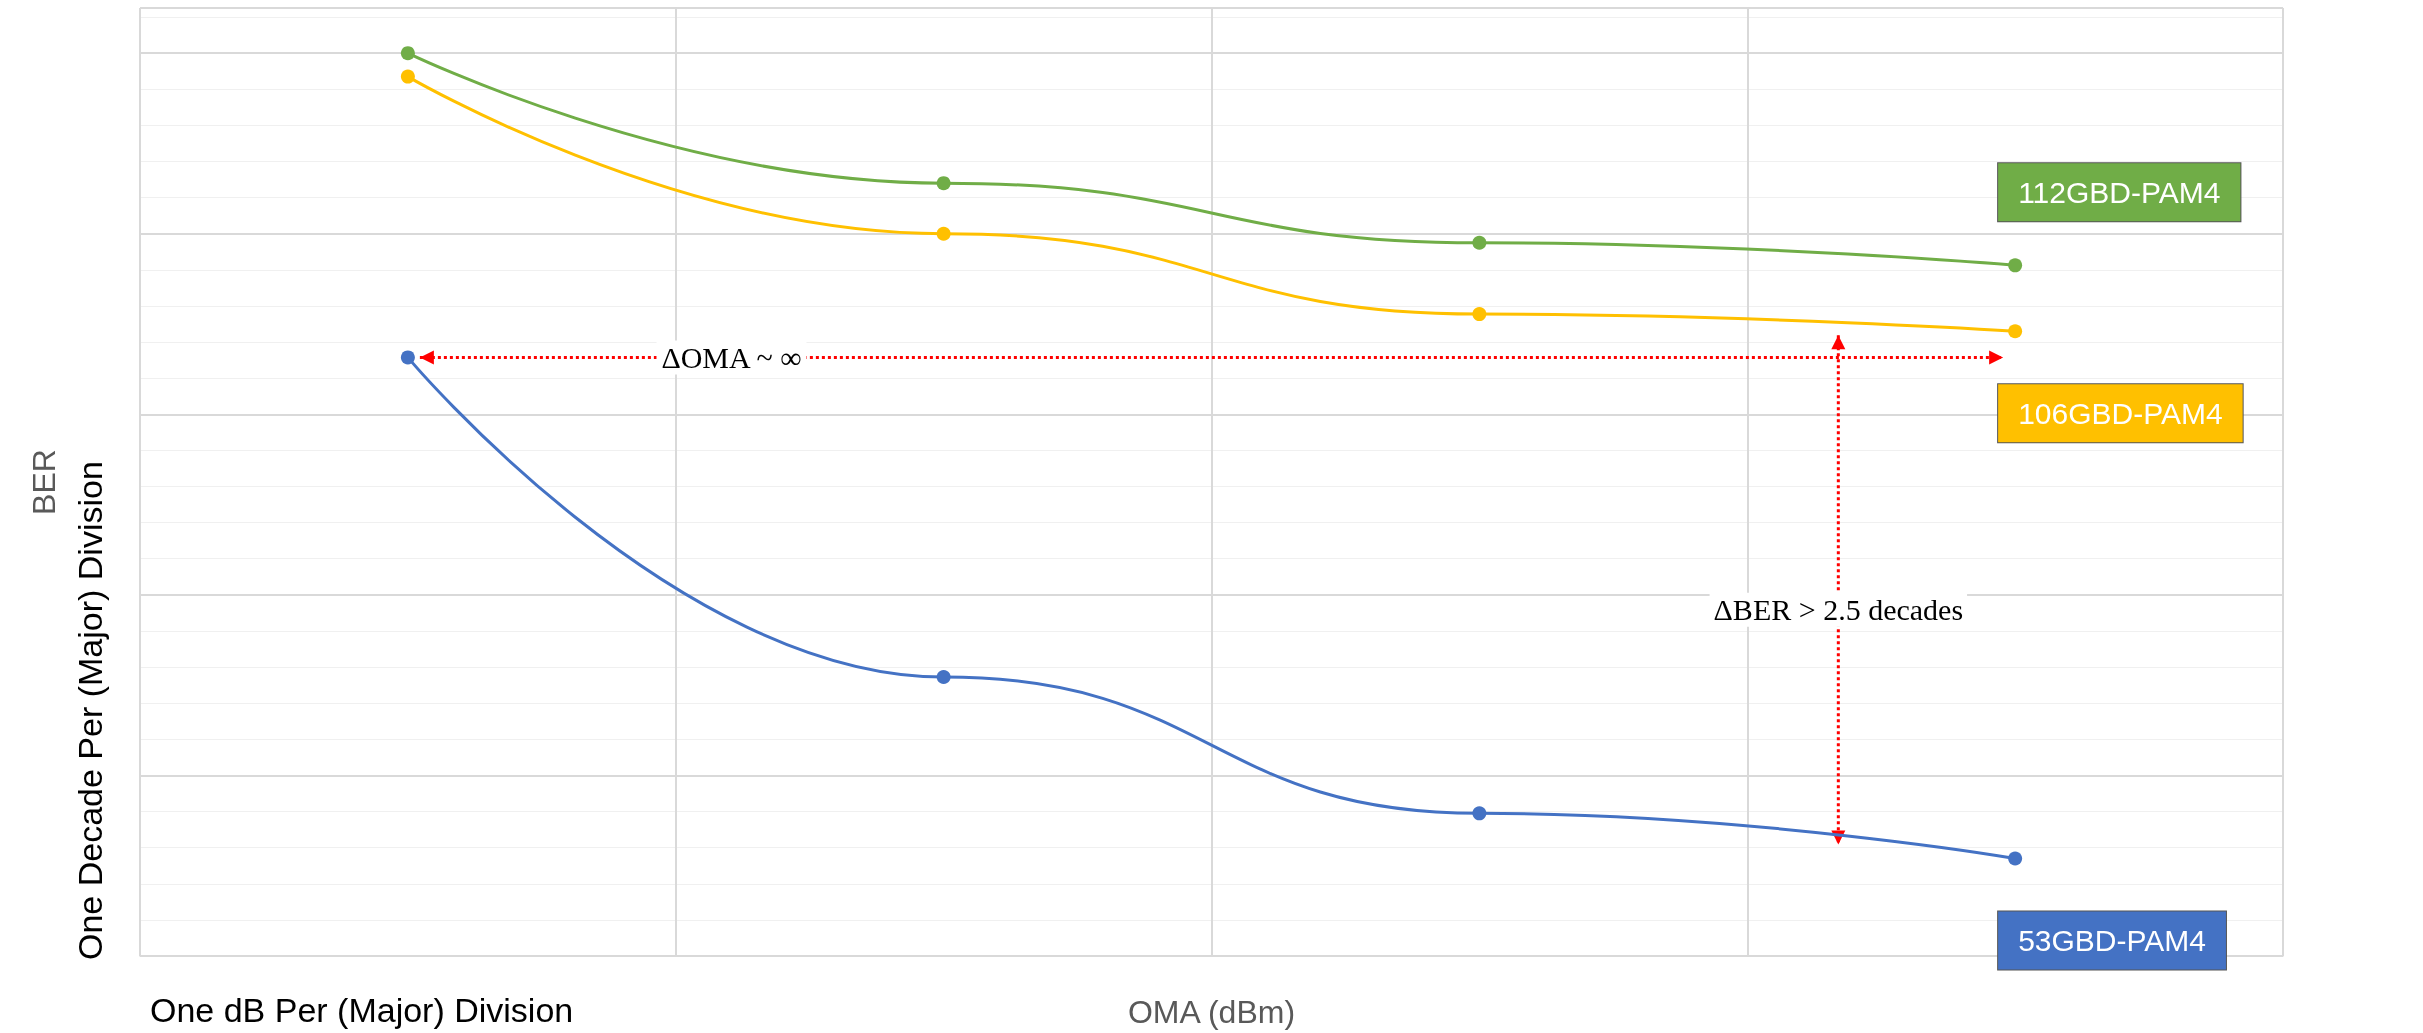 The height and width of the screenshot is (1033, 2423). I want to click on series-label: 112GBD-PAM4, so click(2119, 192).